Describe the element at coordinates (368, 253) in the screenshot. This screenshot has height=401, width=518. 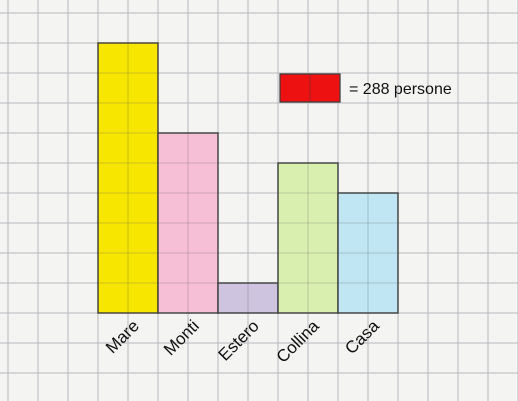
I see `bar-casa` at that location.